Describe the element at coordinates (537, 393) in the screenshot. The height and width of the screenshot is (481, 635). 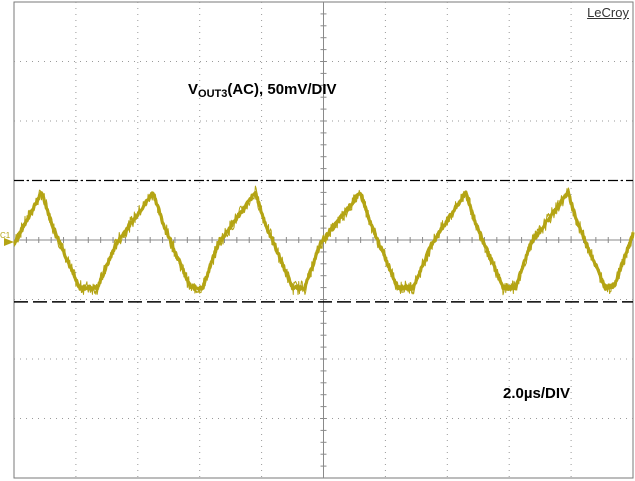
I see `time-scale-label: 2.0µs/DIV` at that location.